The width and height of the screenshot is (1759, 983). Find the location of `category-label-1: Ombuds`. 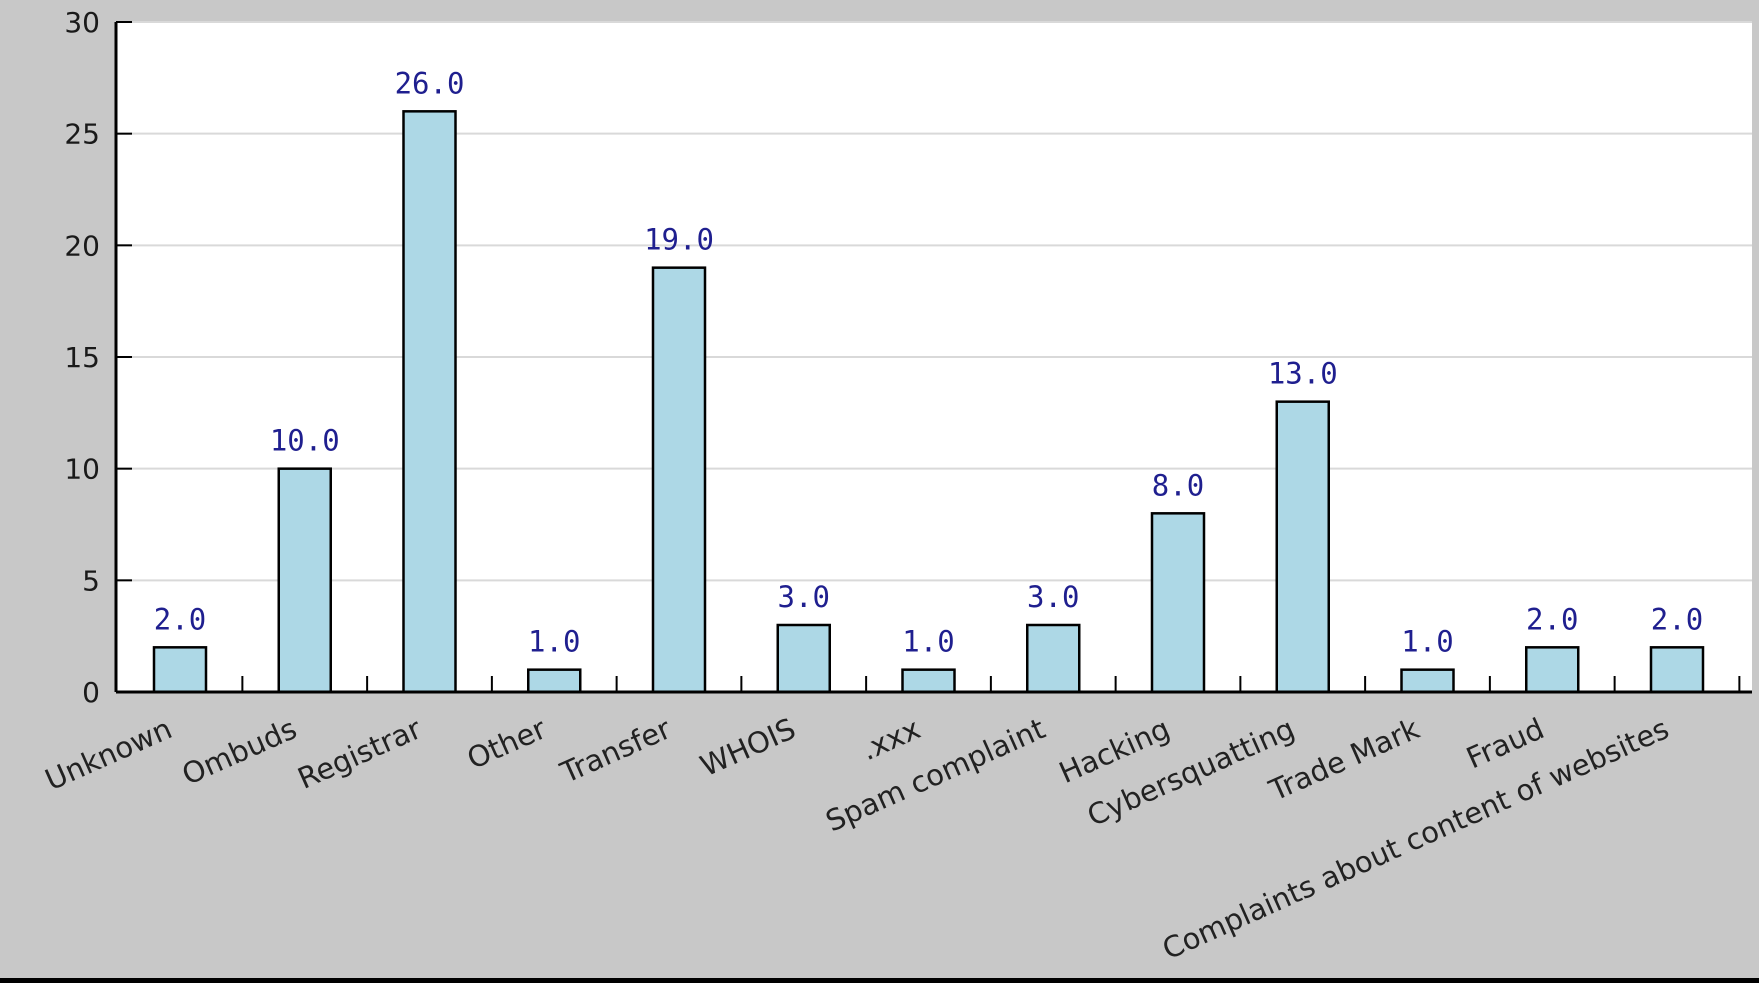

category-label-1: Ombuds is located at coordinates (239, 751).